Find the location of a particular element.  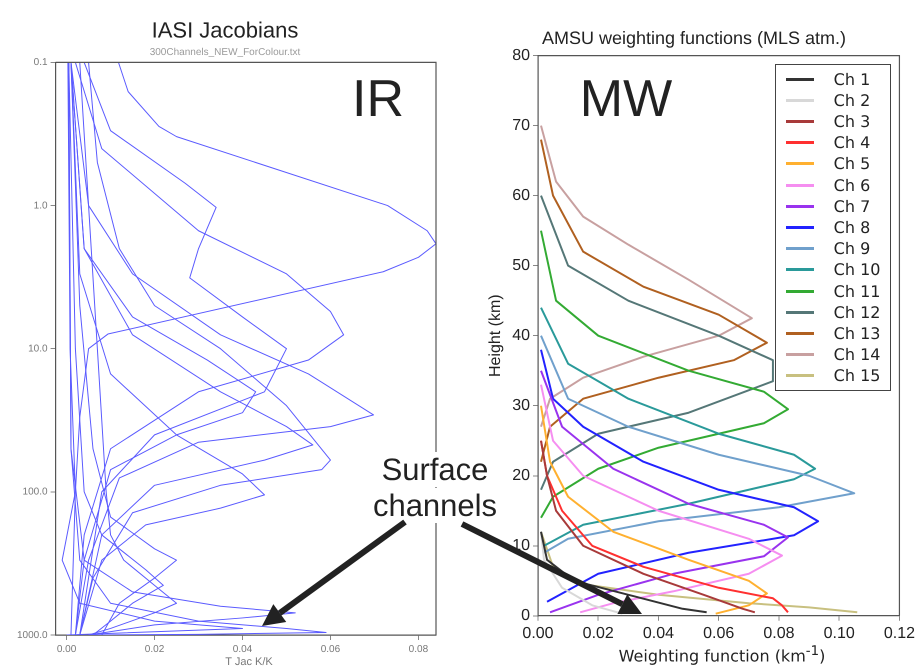

legend-label: Ch 4 is located at coordinates (852, 142).